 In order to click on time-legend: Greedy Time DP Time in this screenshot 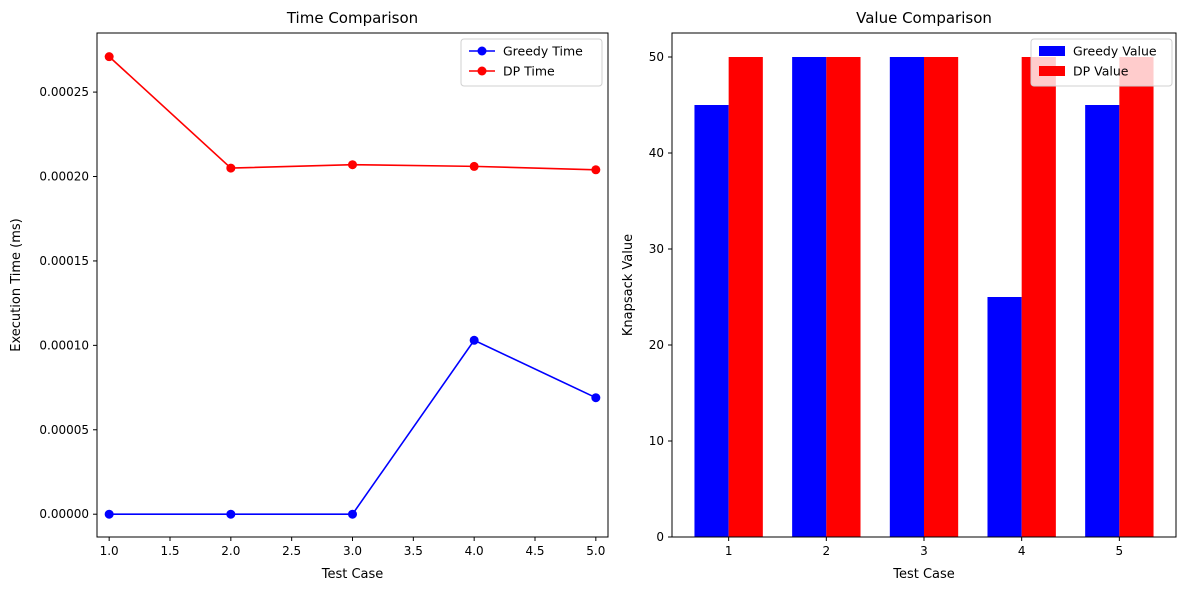, I will do `click(531, 62)`.